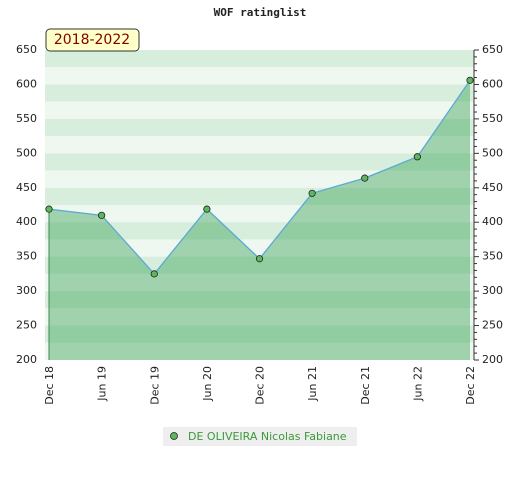  Describe the element at coordinates (26, 325) in the screenshot. I see `y-tick-label: 250` at that location.